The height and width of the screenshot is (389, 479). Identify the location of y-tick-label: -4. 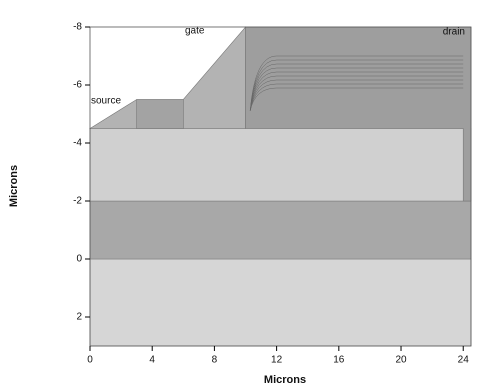
(77, 143).